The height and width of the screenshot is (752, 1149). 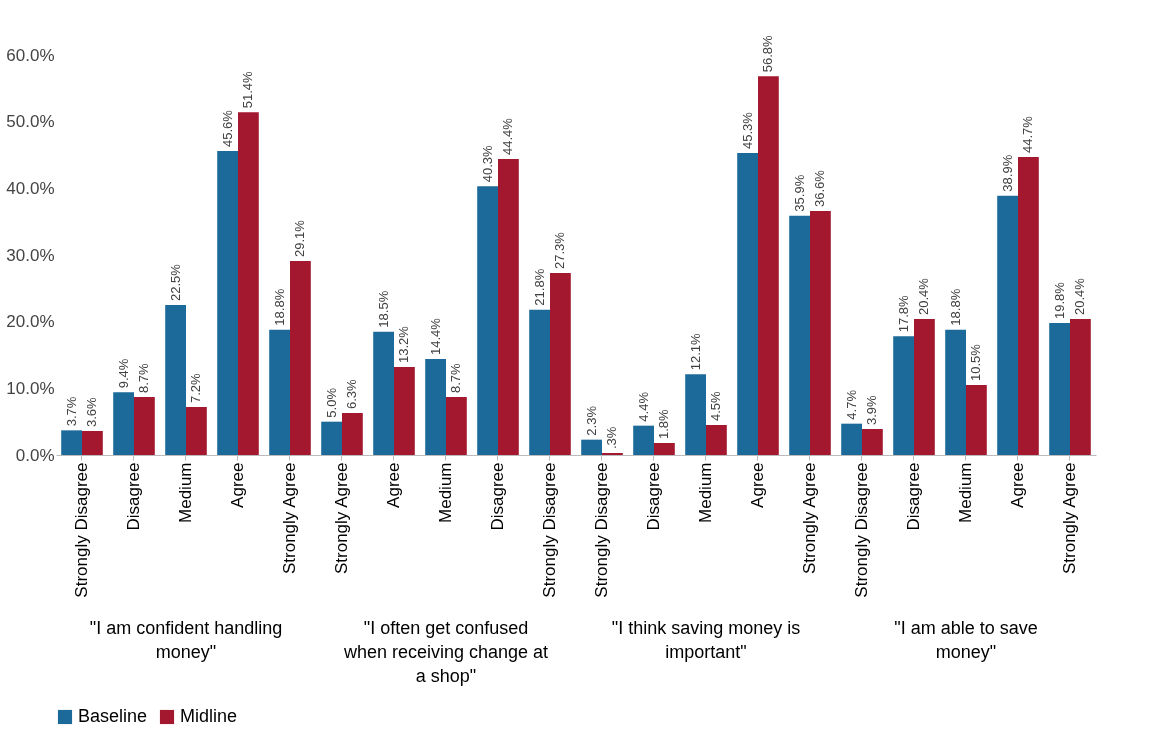 I want to click on y-tick-label: 40.0%, so click(x=30, y=188).